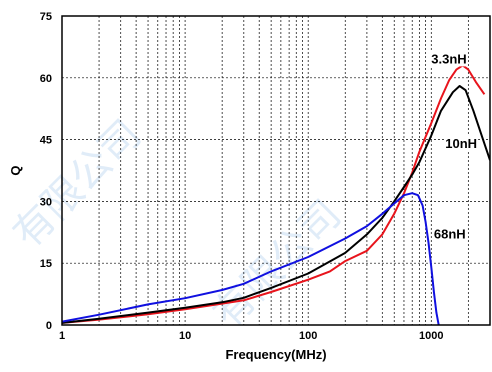 This screenshot has height=372, width=492. What do you see at coordinates (46, 202) in the screenshot?
I see `y-tick-label: 30` at bounding box center [46, 202].